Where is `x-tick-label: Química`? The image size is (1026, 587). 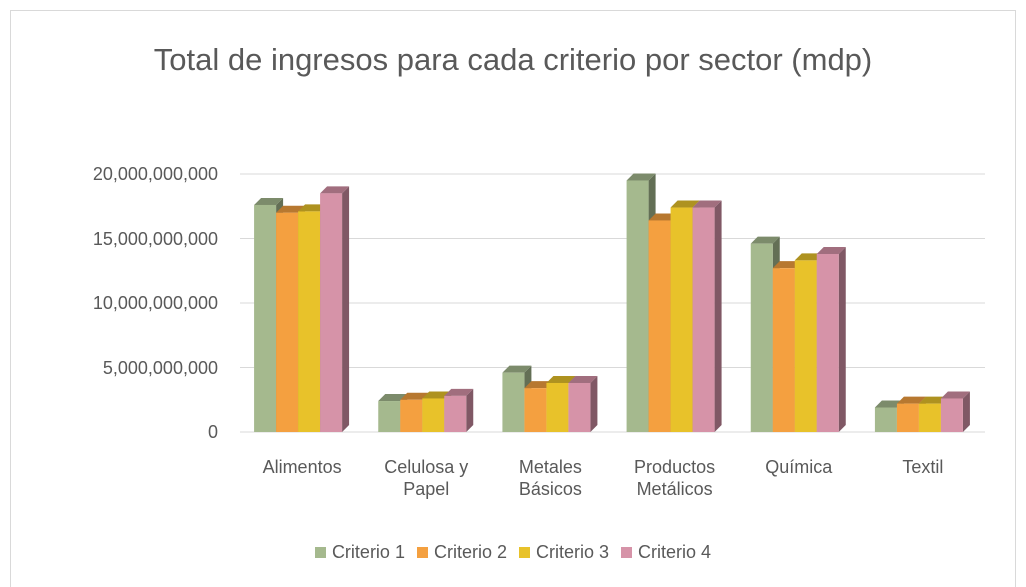 x-tick-label: Química is located at coordinates (799, 467).